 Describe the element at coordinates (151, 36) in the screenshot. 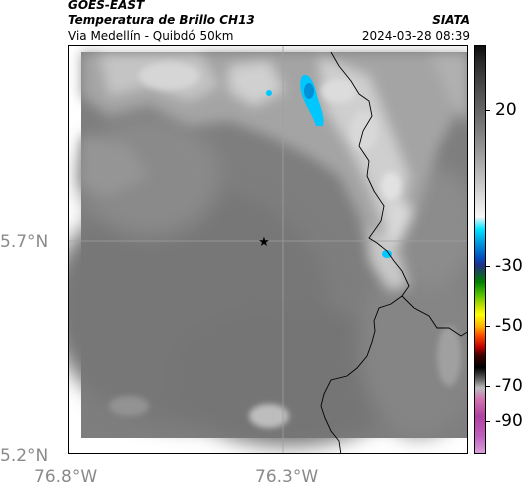

I see `location-subtitle: Via Medellín - Quibdó 50km` at that location.